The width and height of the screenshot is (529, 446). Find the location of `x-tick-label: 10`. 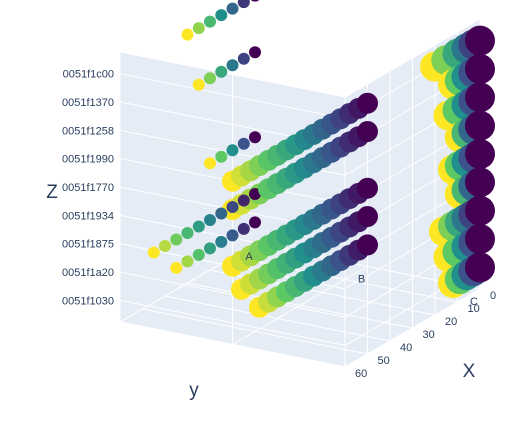

x-tick-label: 10 is located at coordinates (474, 309).